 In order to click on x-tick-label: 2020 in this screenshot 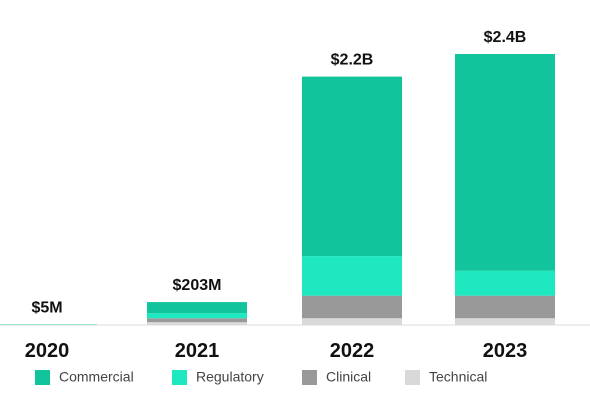, I will do `click(47, 351)`.